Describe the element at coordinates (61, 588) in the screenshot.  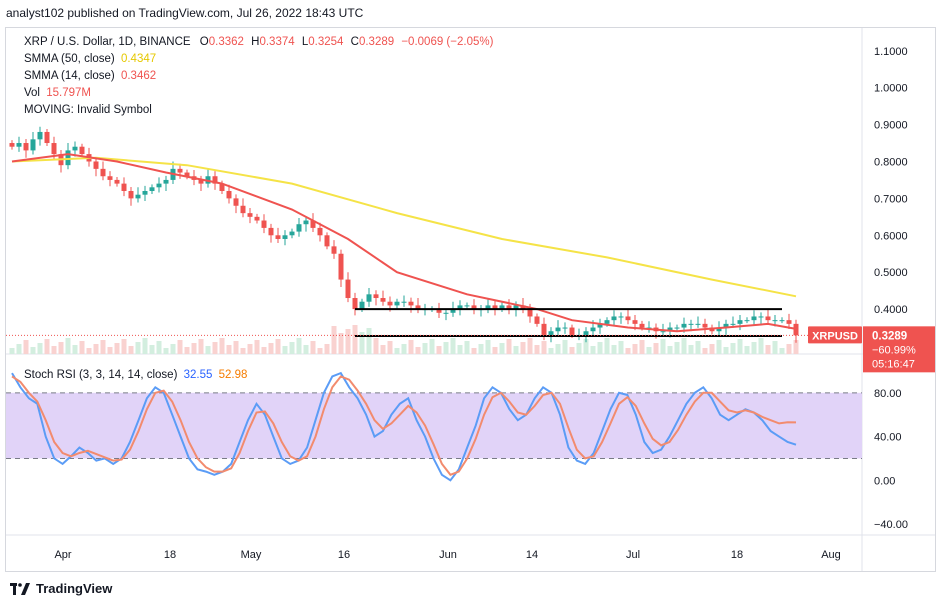
I see `footer-brand: TradingView` at that location.